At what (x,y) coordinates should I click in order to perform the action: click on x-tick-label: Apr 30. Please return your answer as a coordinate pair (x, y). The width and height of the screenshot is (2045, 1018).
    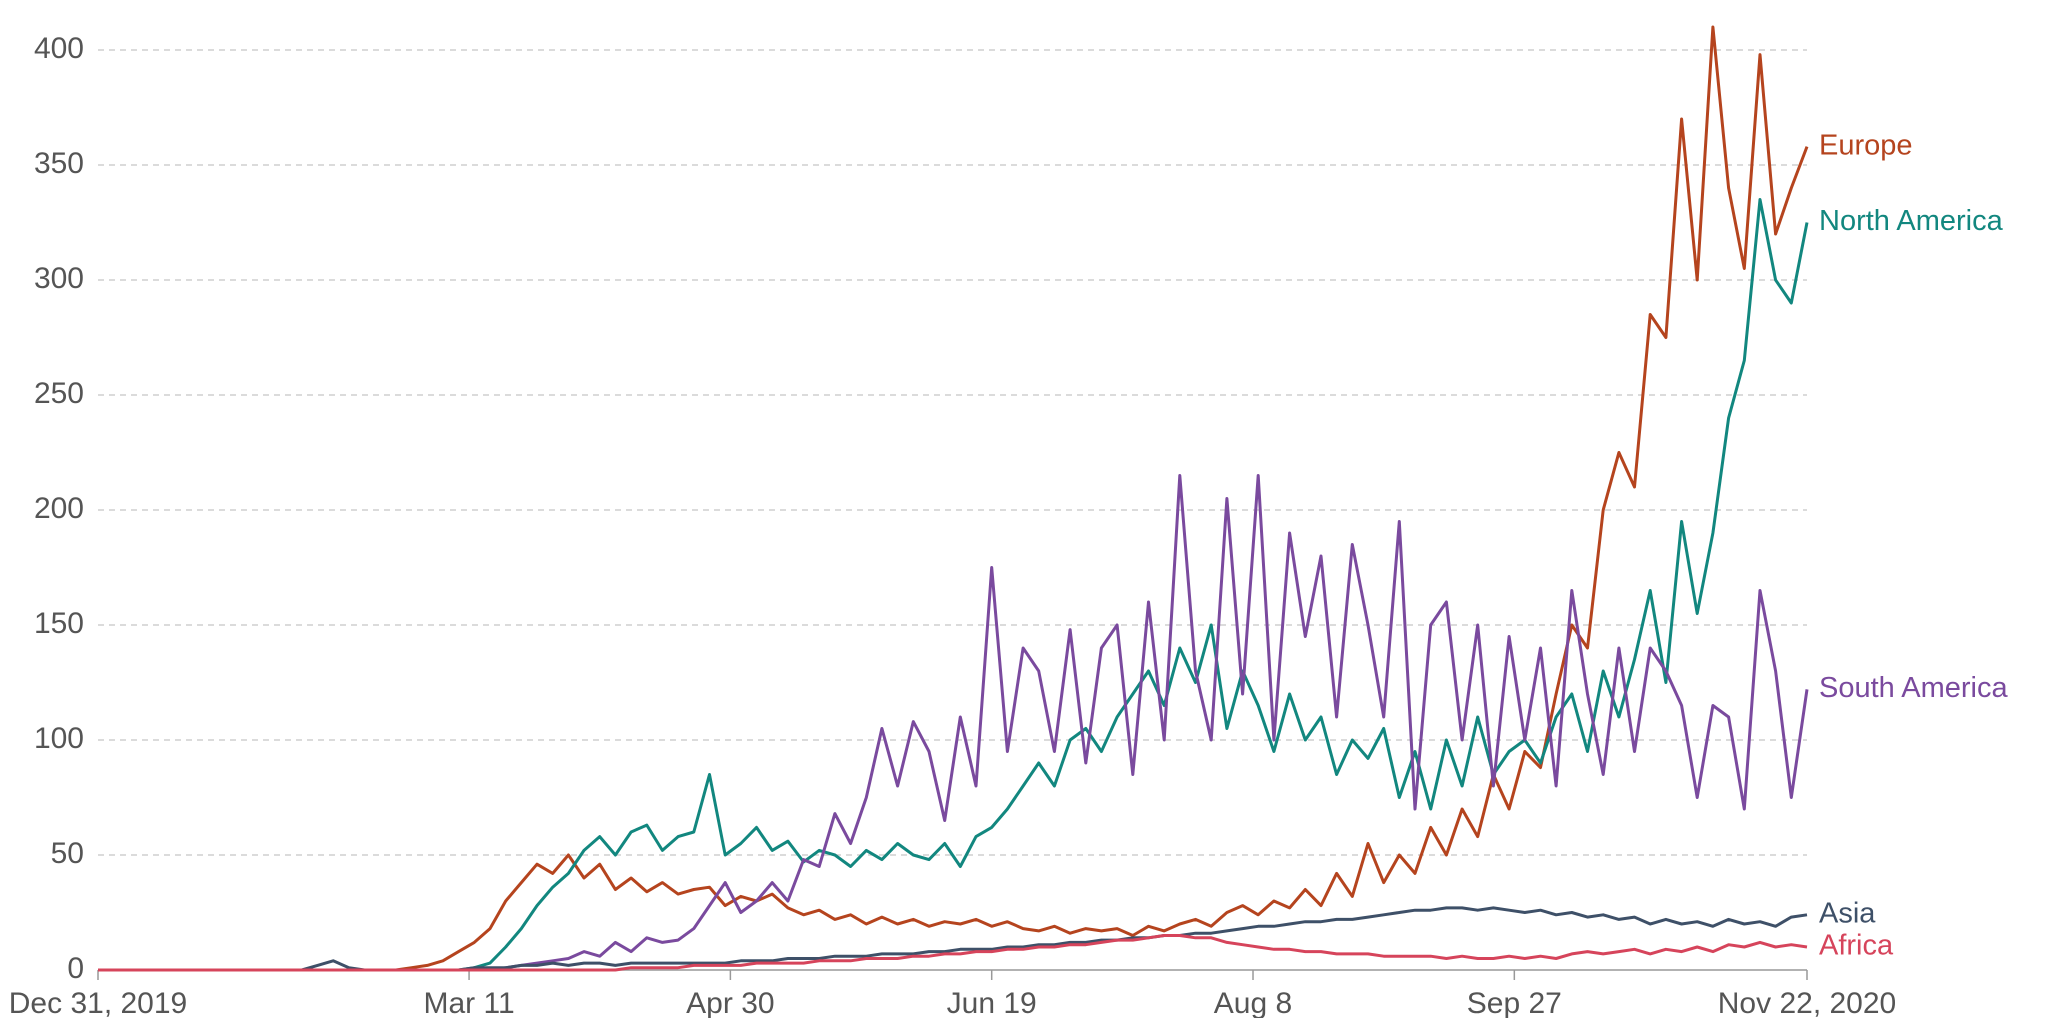
    Looking at the image, I should click on (730, 1002).